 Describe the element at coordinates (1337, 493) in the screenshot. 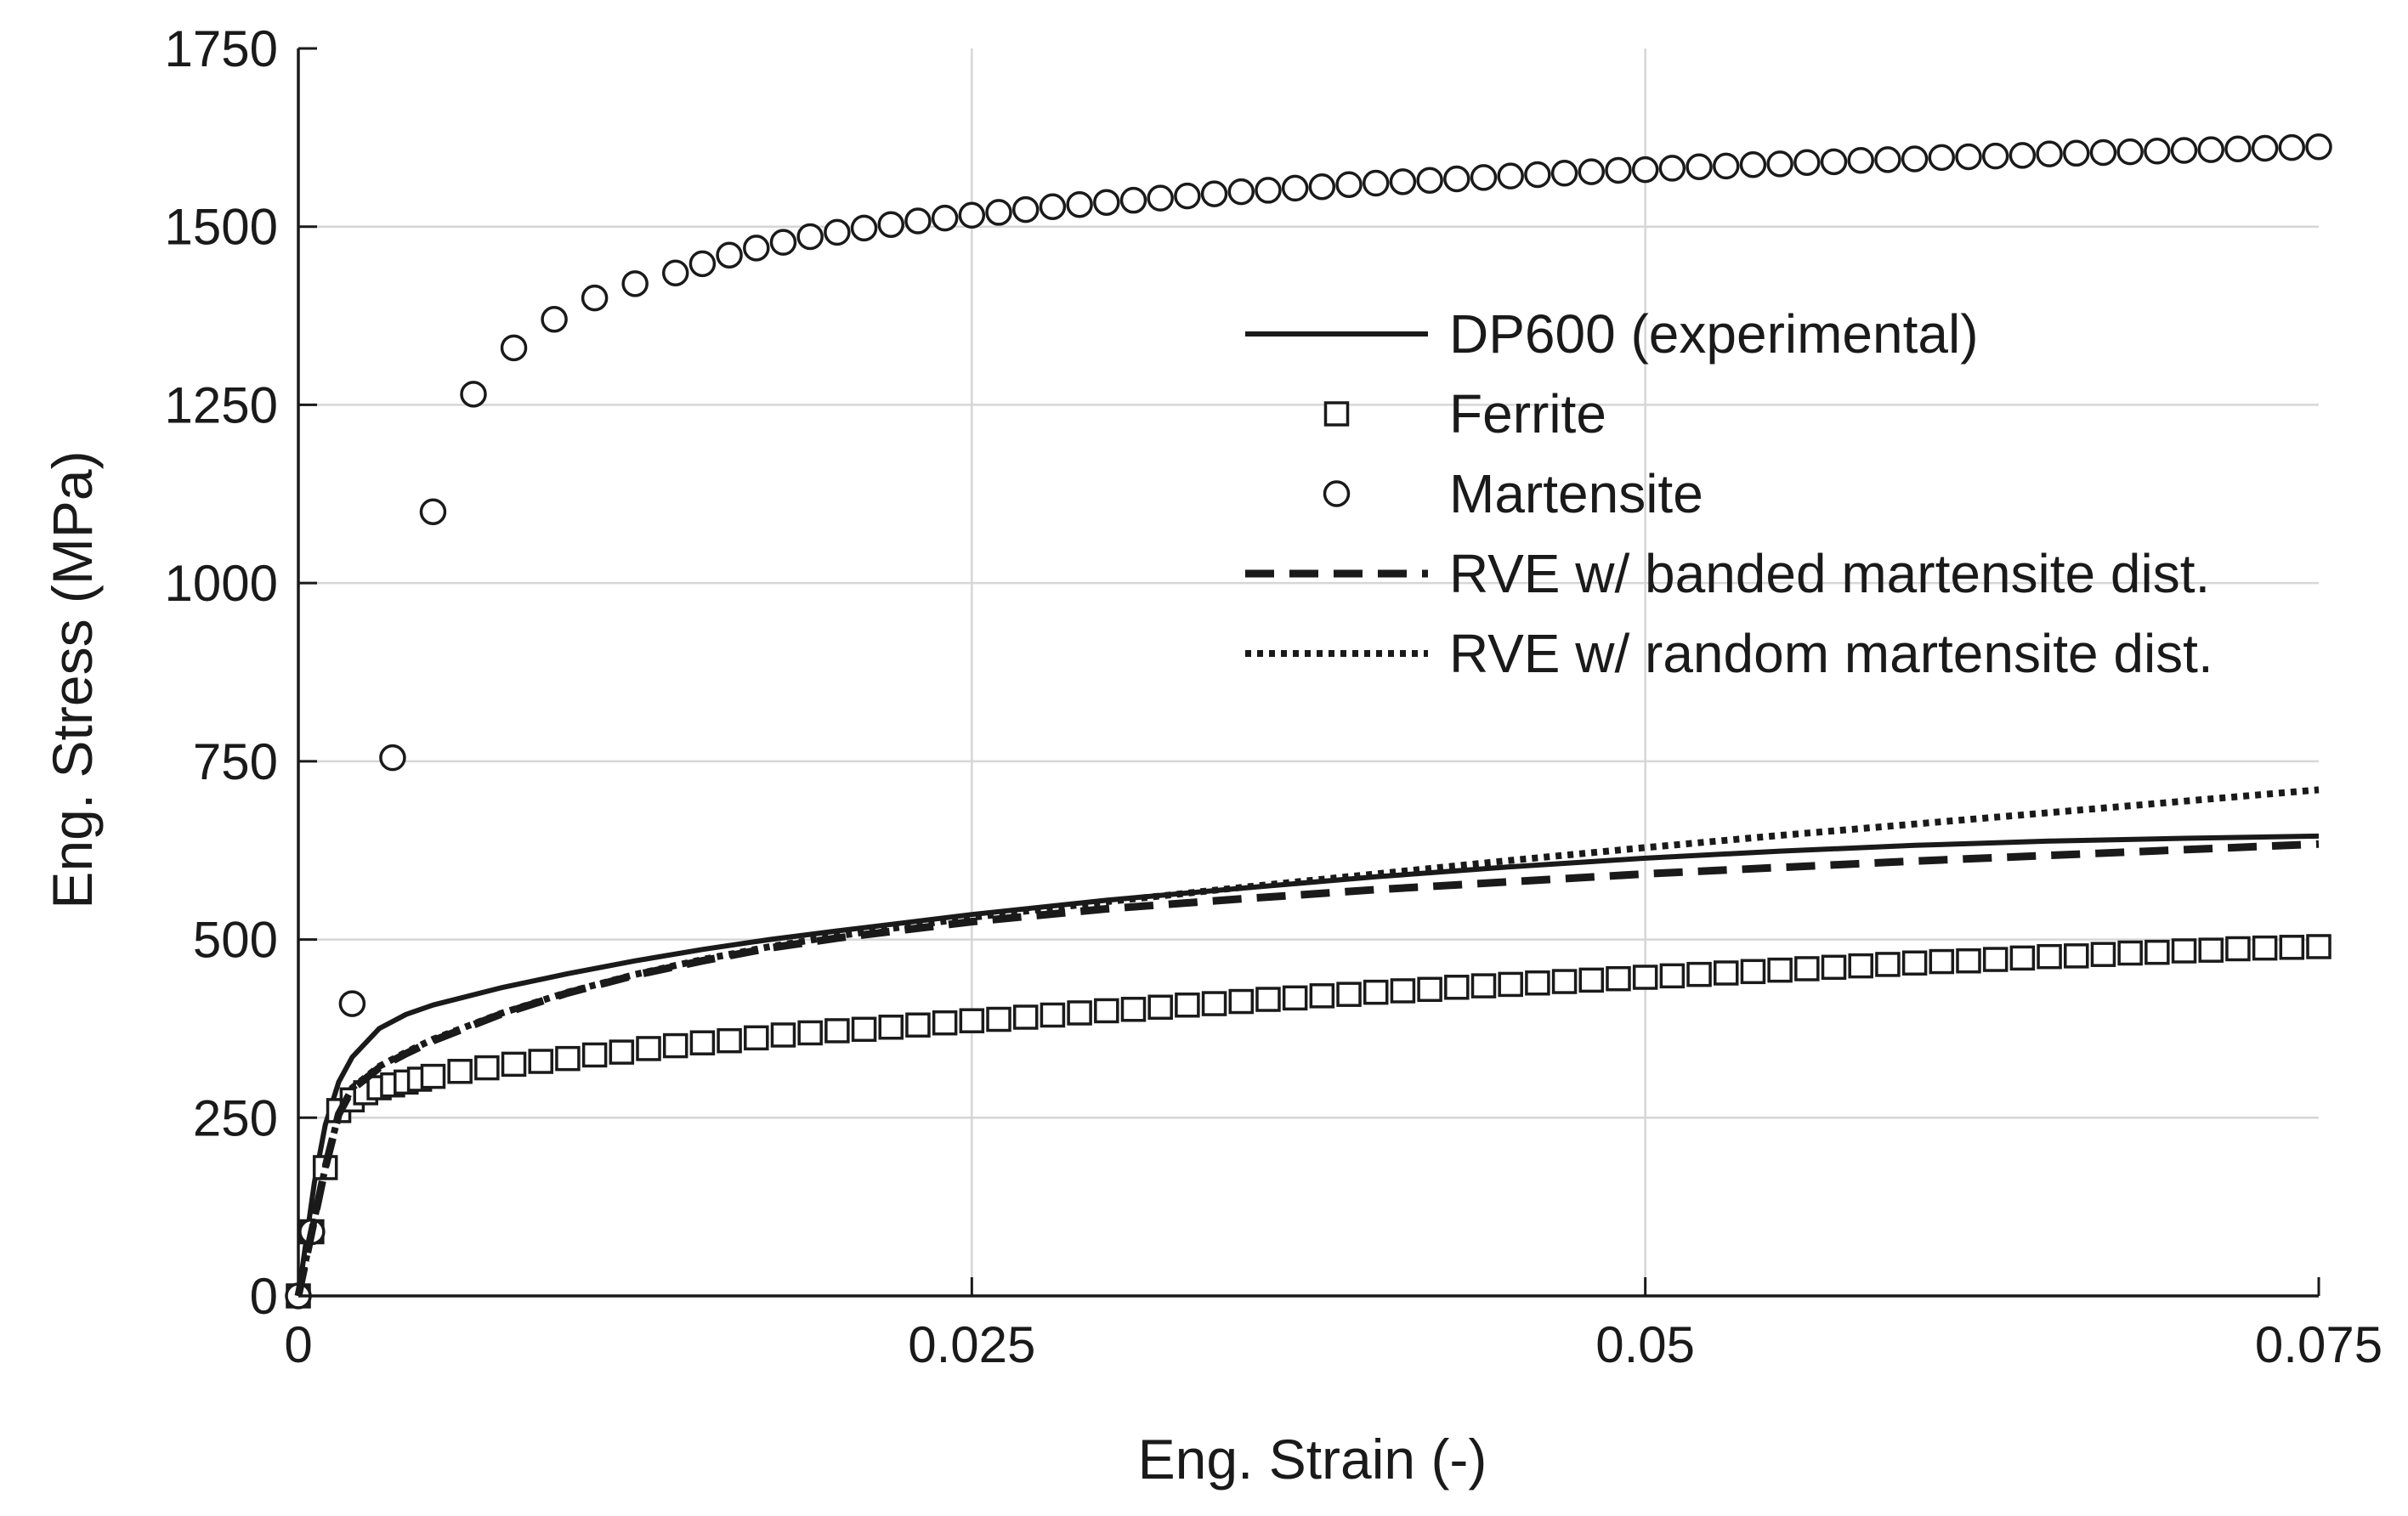

I see `legend-swatch-circle` at that location.